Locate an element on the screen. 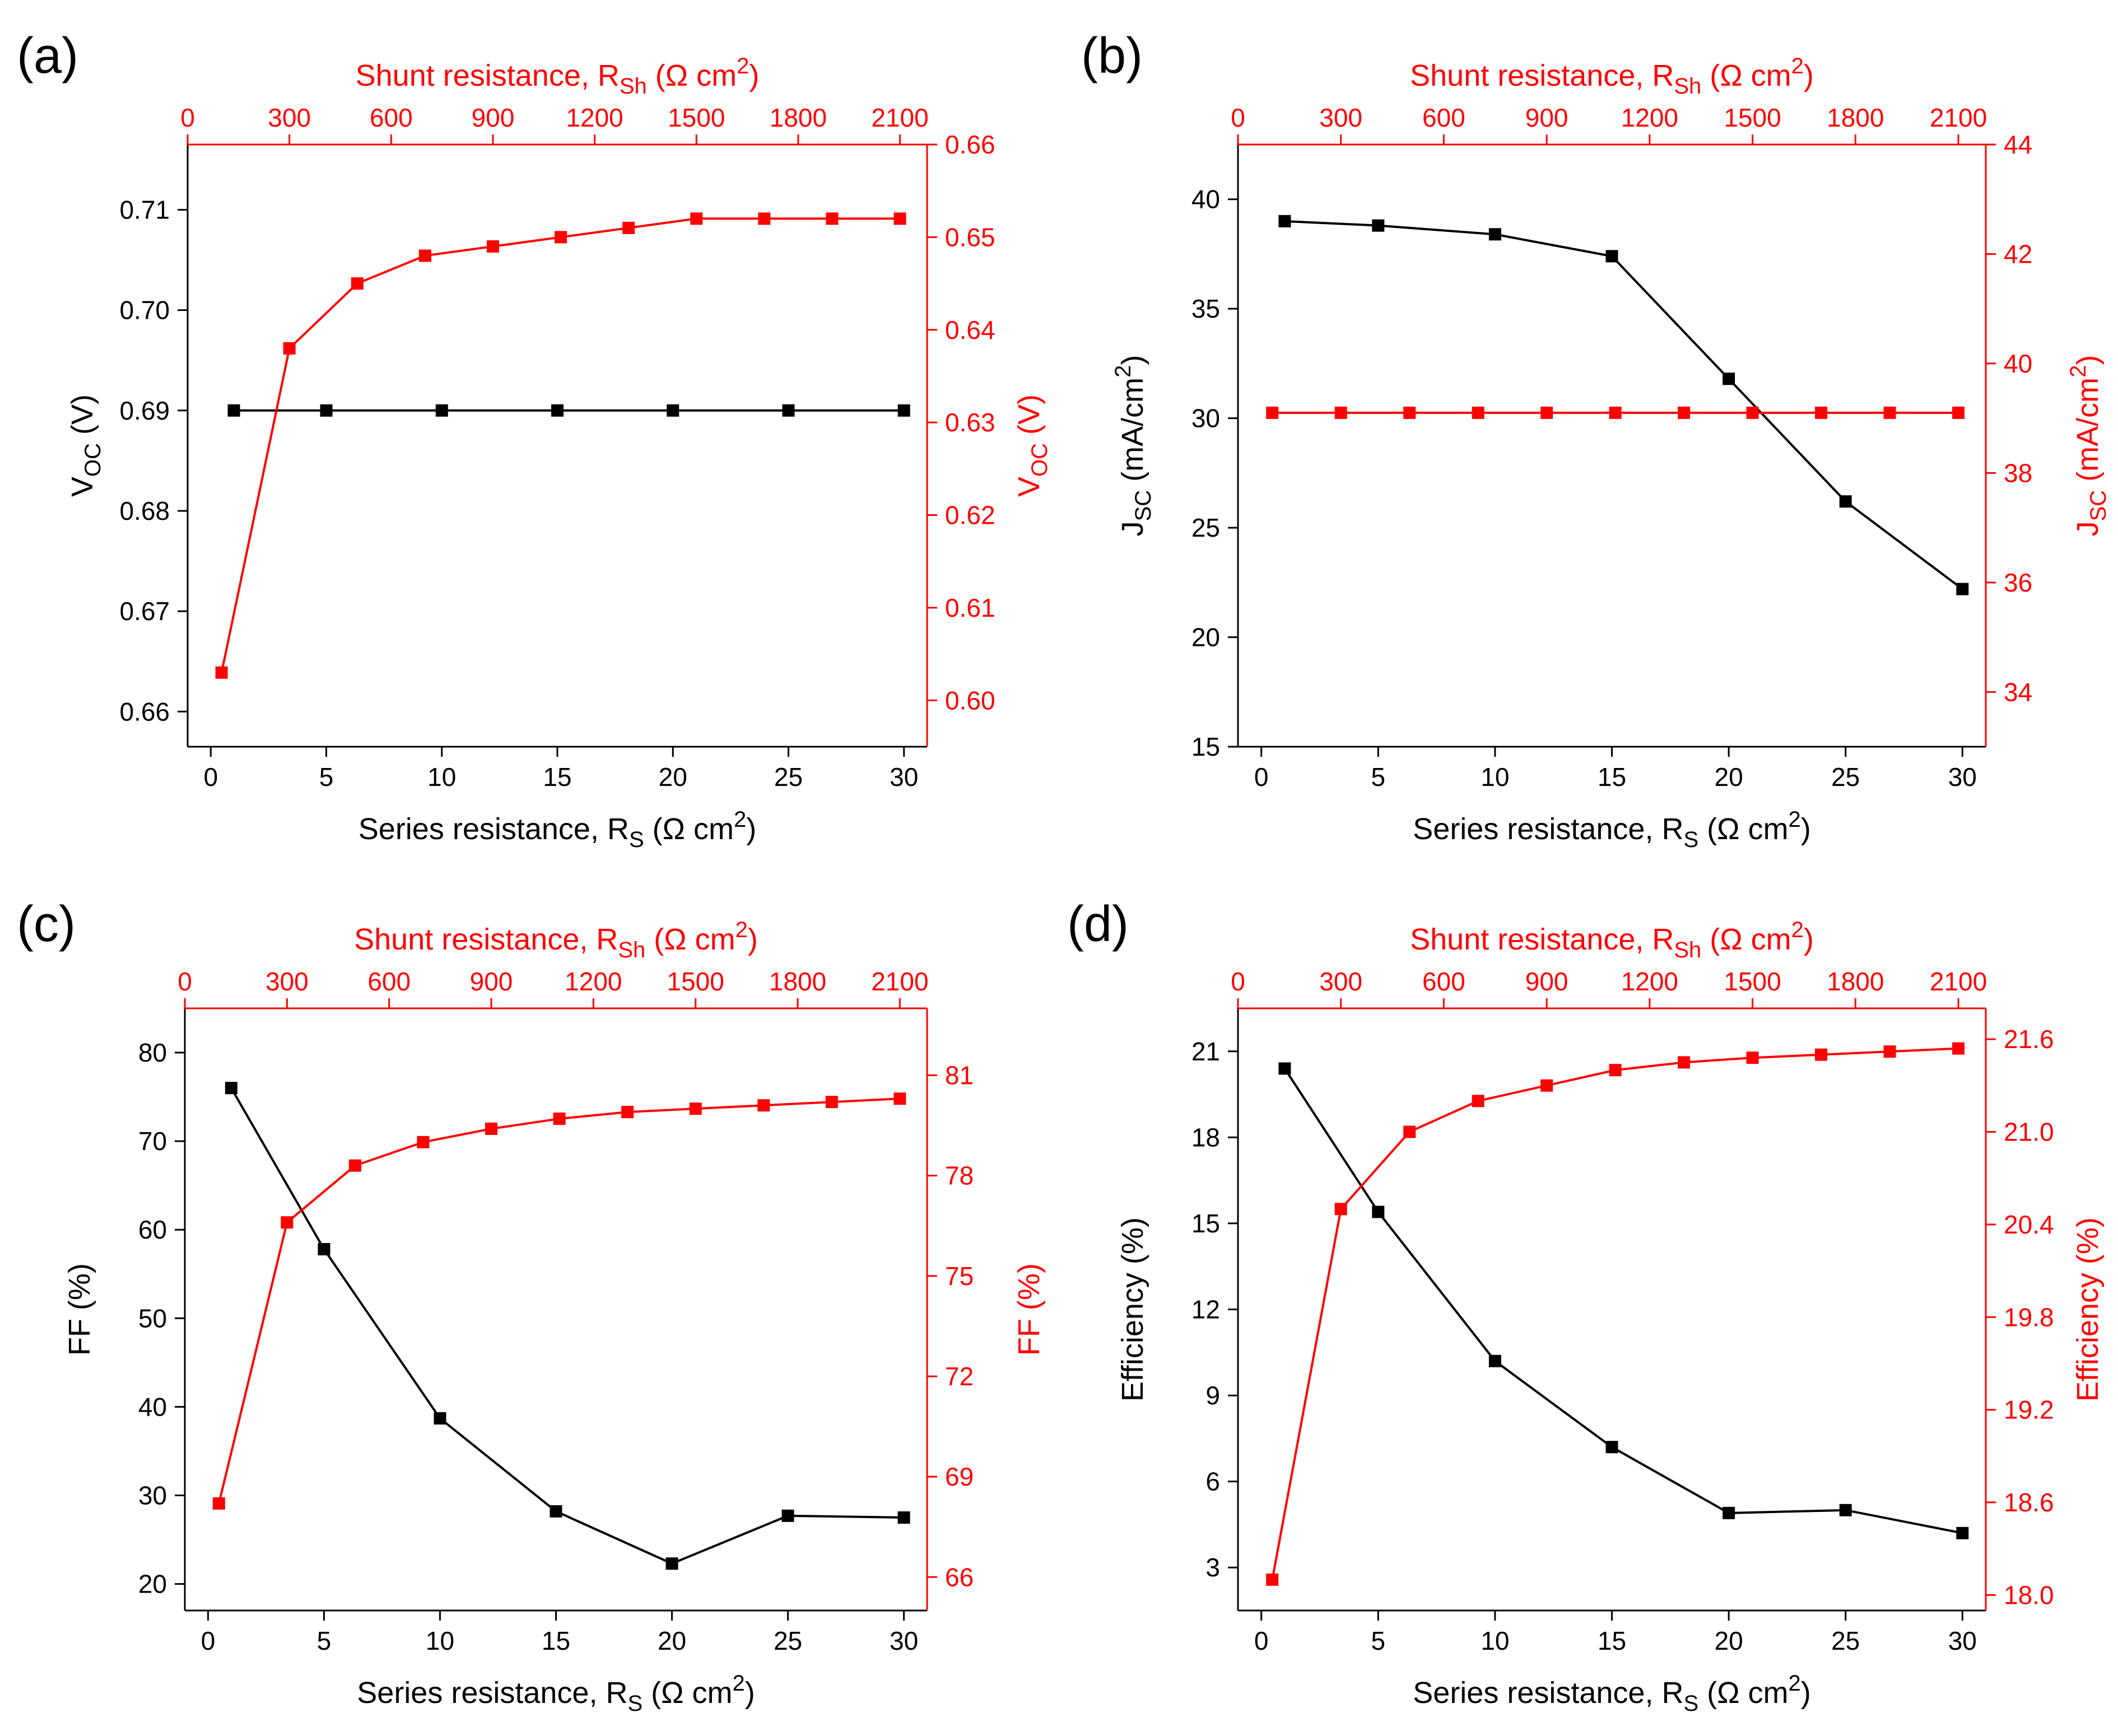  y-left-label-sup: 2 is located at coordinates (1123, 371).